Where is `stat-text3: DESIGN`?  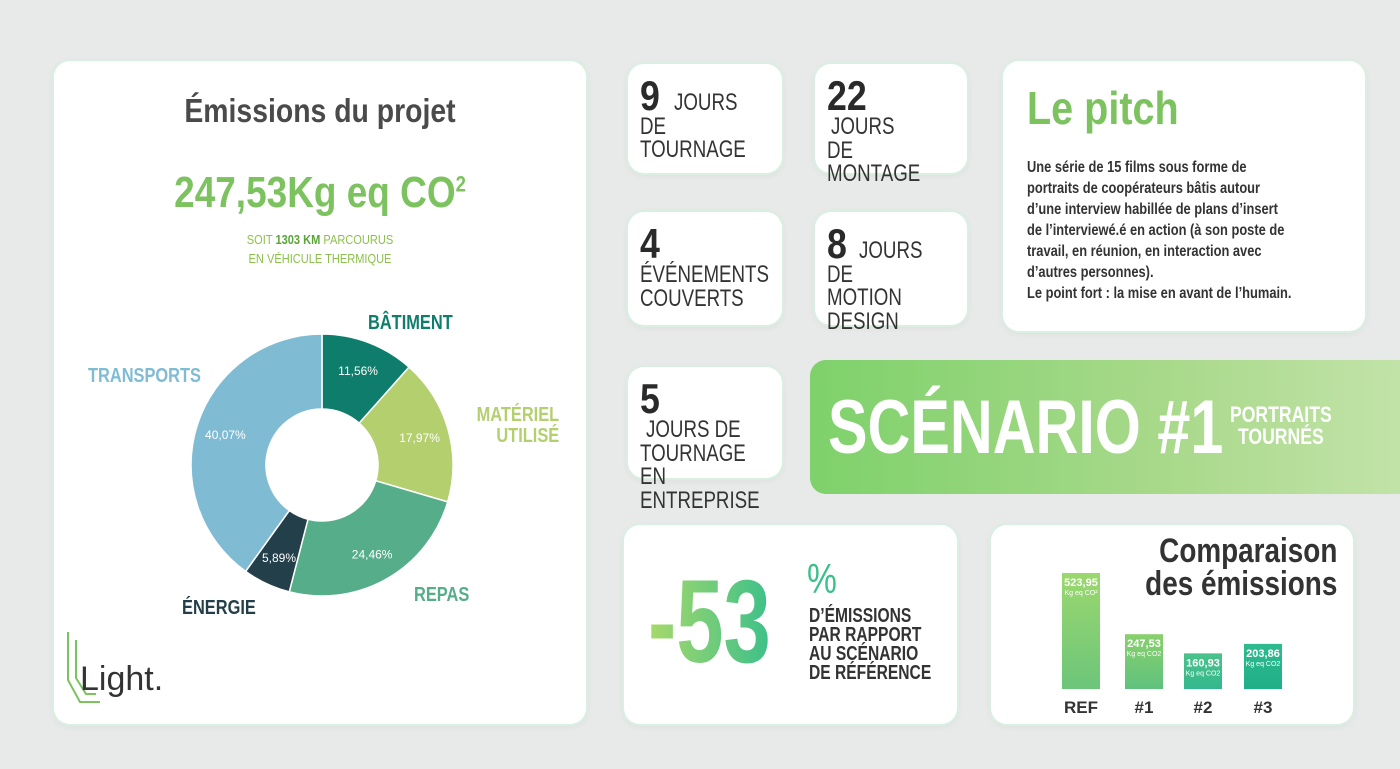
stat-text3: DESIGN is located at coordinates (863, 321).